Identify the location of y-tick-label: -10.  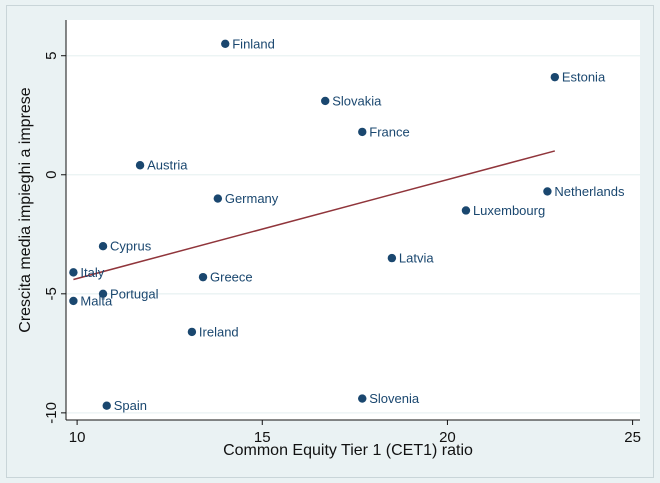
(51, 413).